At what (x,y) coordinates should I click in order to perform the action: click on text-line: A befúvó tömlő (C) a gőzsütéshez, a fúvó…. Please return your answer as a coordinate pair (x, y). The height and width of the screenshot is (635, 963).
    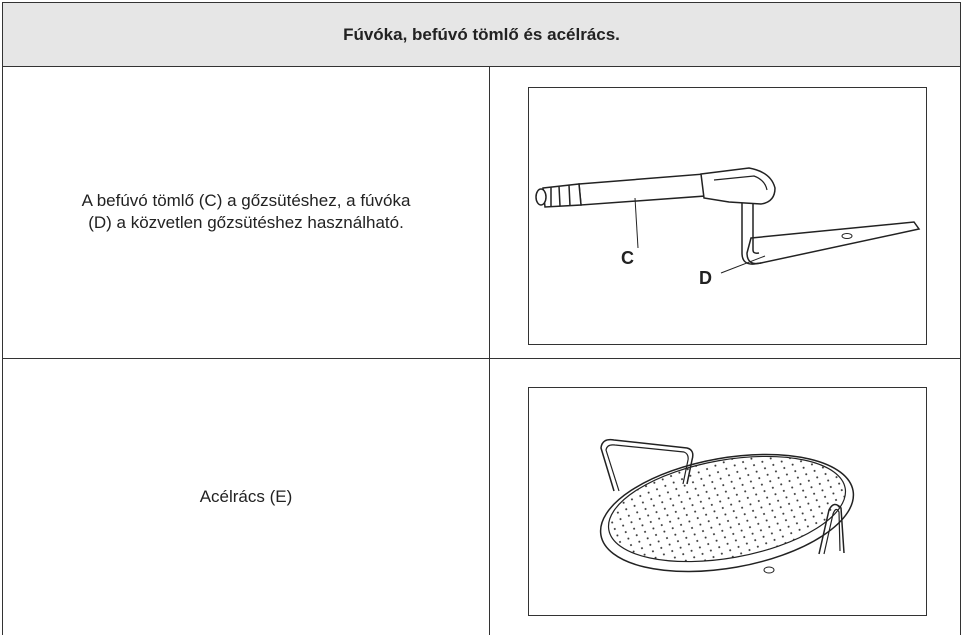
    Looking at the image, I should click on (246, 200).